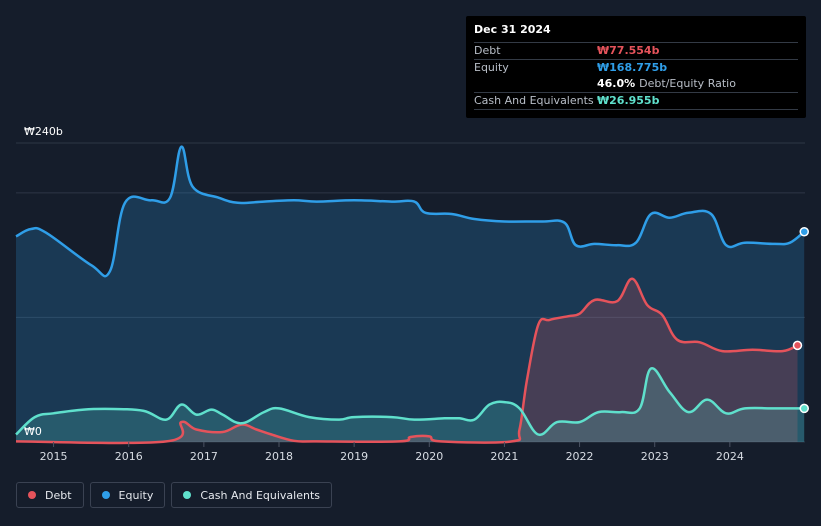 The width and height of the screenshot is (821, 526). Describe the element at coordinates (279, 456) in the screenshot. I see `x-tick-label: 2018` at that location.